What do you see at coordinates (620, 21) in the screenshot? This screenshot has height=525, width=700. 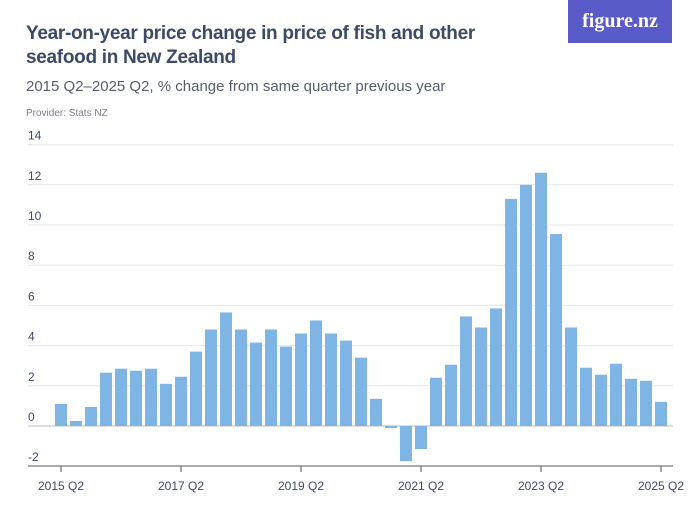 I see `figure-nz-logo: figure.nz` at bounding box center [620, 21].